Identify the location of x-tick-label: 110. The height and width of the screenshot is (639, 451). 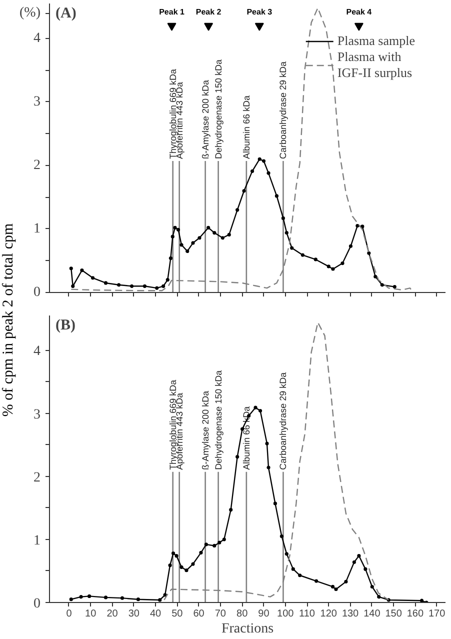
(307, 614).